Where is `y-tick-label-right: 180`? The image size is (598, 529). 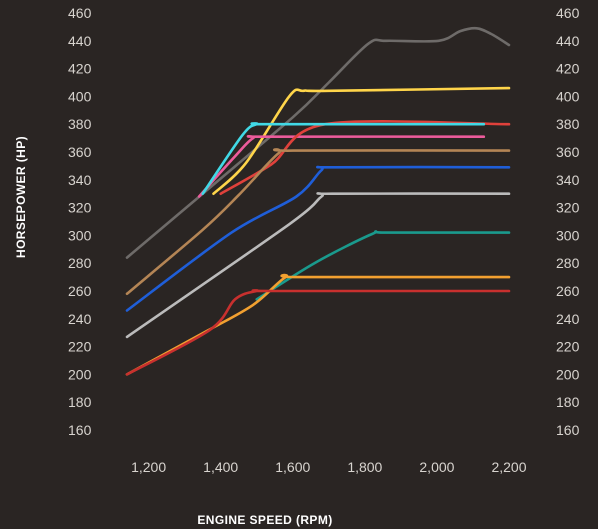 y-tick-label-right: 180 is located at coordinates (568, 402).